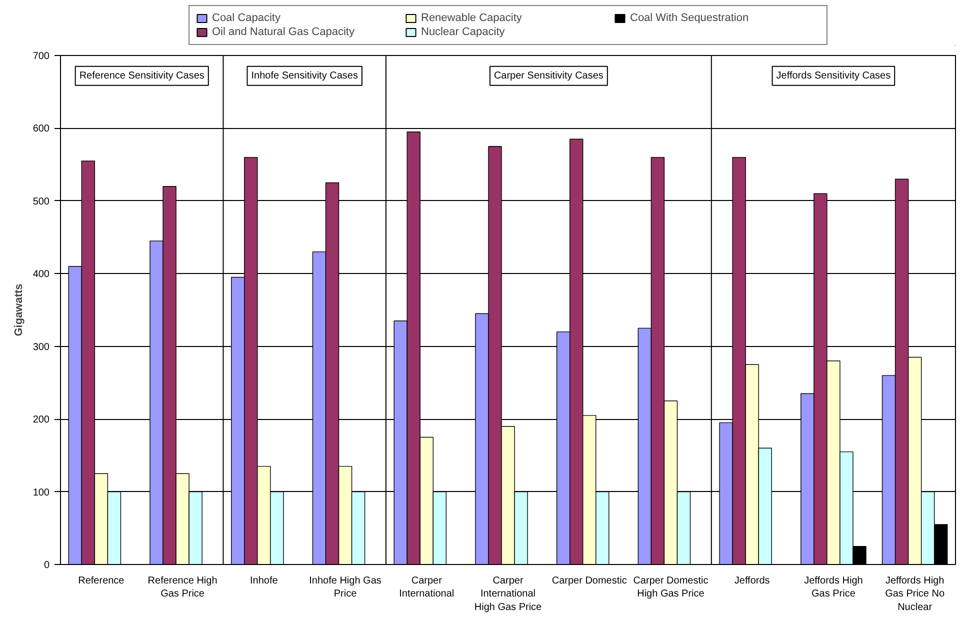 This screenshot has height=627, width=968. Describe the element at coordinates (304, 76) in the screenshot. I see `annotation: Inhofe Sensitivity Cases` at that location.